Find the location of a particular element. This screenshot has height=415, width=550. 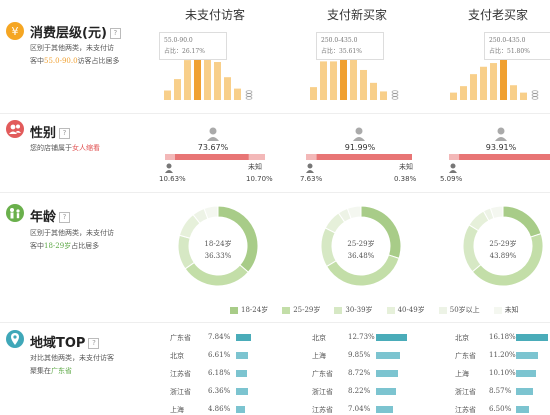

tooltip-unpaid: 55.0-90.0 占比：26.17% is located at coordinates (193, 46).